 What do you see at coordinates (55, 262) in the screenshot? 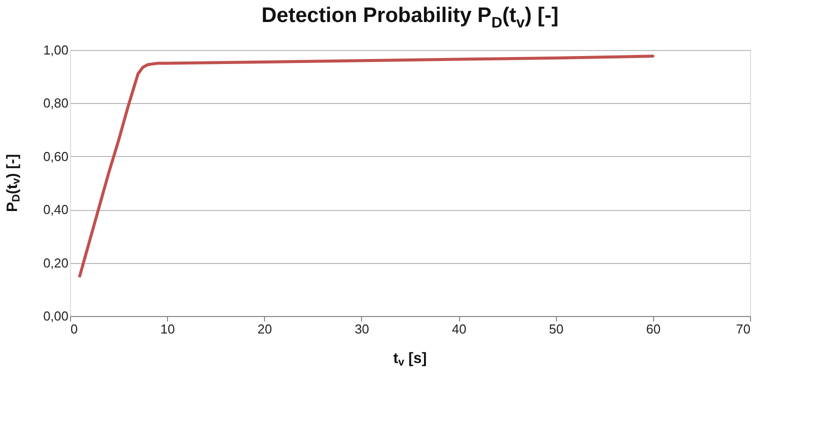
I see `y-tick-label: 0,20` at bounding box center [55, 262].